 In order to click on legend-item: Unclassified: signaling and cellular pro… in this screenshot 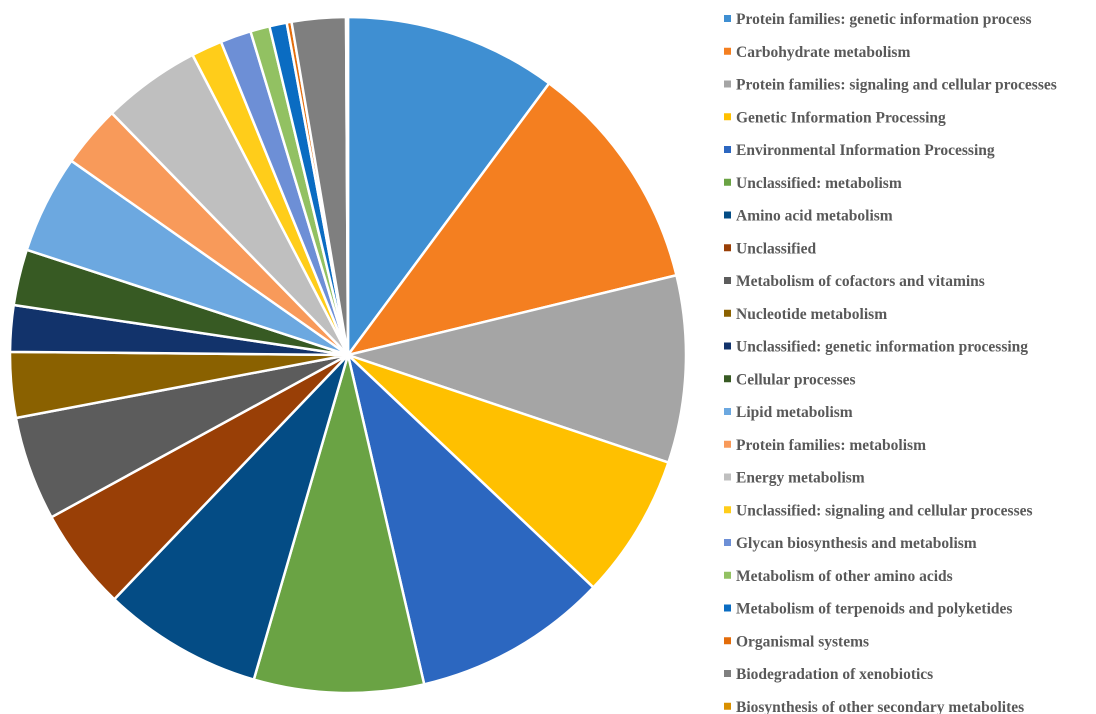, I will do `click(878, 510)`.